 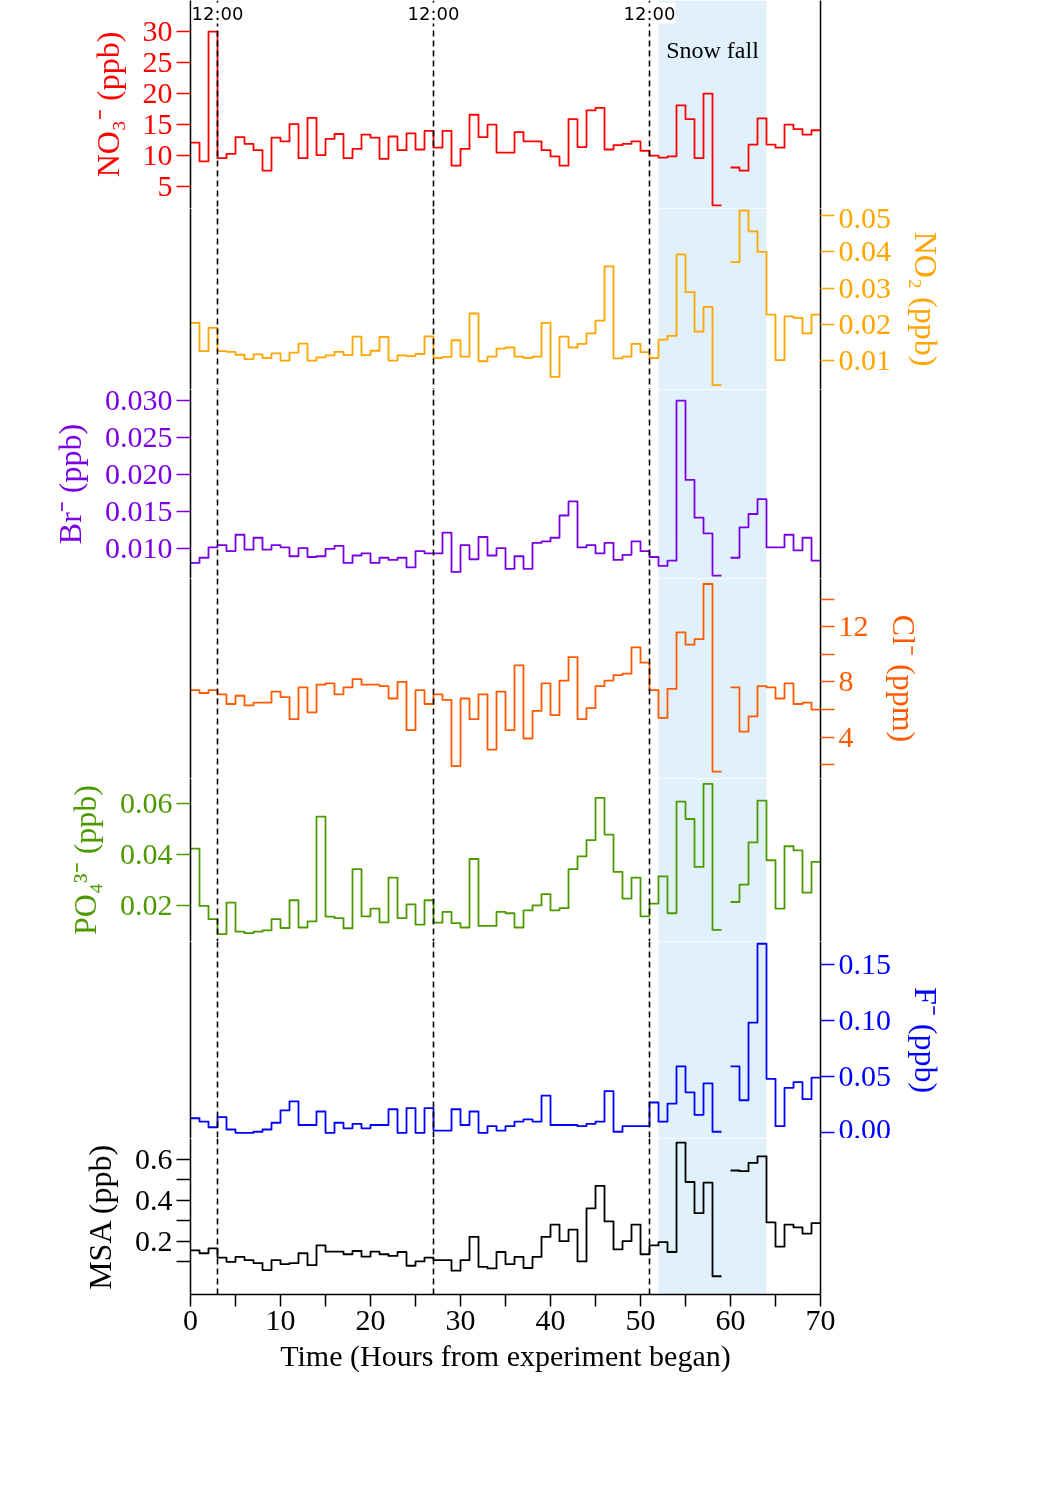 What do you see at coordinates (713, 49) in the screenshot?
I see `band-label: Snow fall` at bounding box center [713, 49].